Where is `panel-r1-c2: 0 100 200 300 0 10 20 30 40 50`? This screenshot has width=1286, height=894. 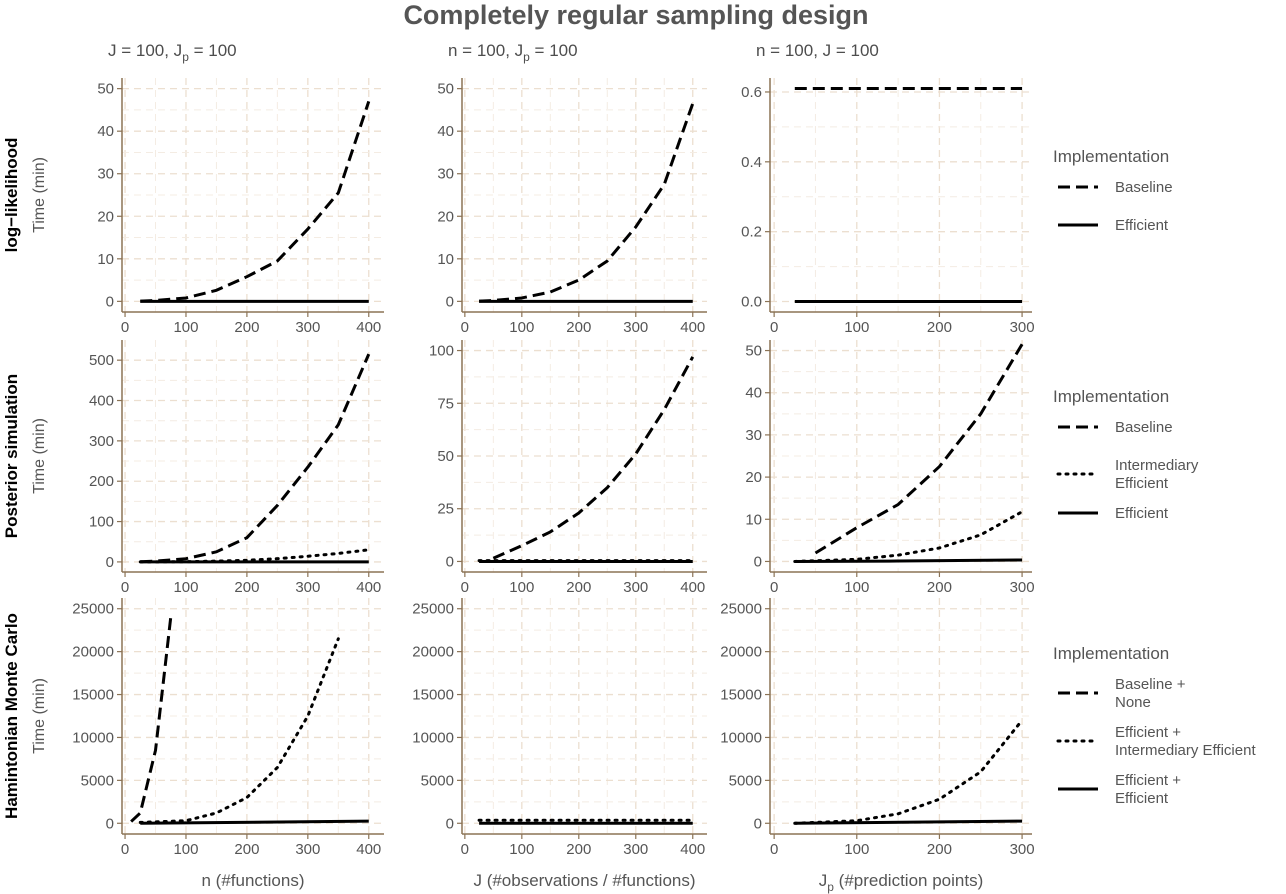 panel-r1-c2: 0 100 200 300 0 10 20 30 40 50 is located at coordinates (890, 468).